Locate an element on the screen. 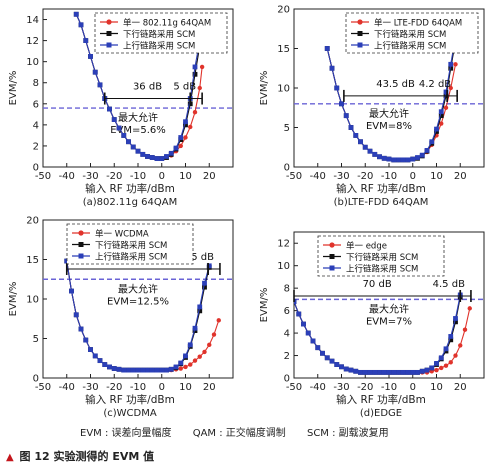  span-label: 36 dB is located at coordinates (147, 87).